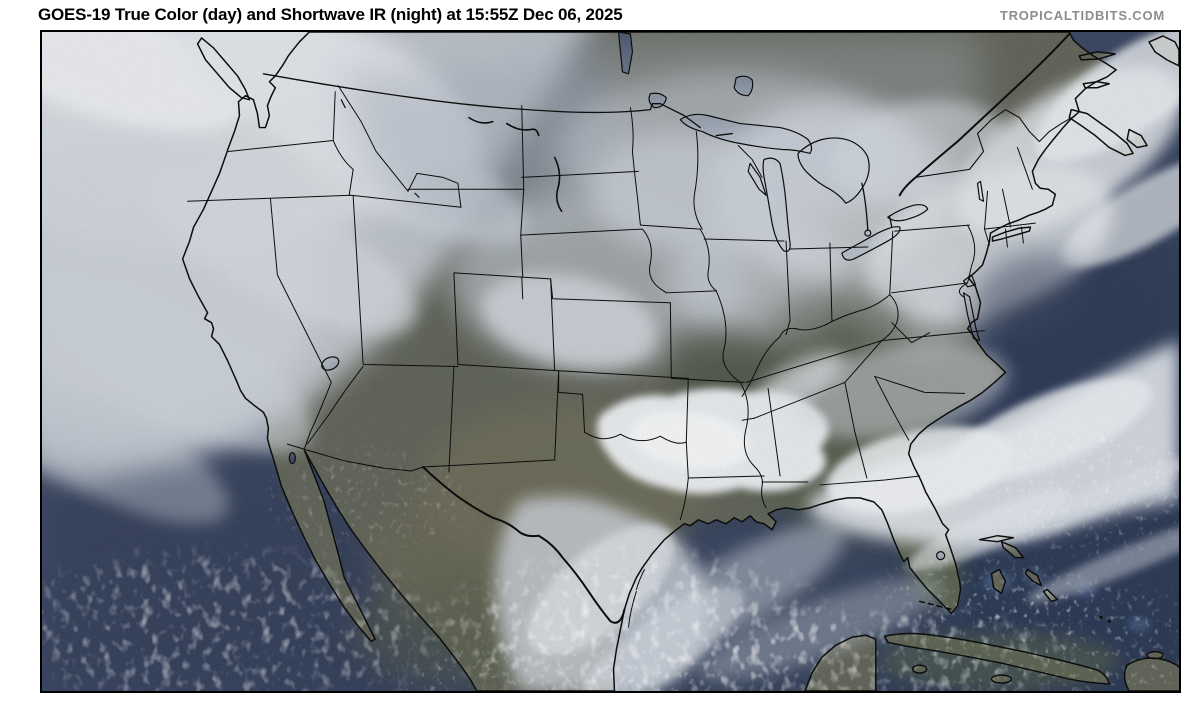  I want to click on site-watermark: TROPICALTIDBITS.COM, so click(1082, 15).